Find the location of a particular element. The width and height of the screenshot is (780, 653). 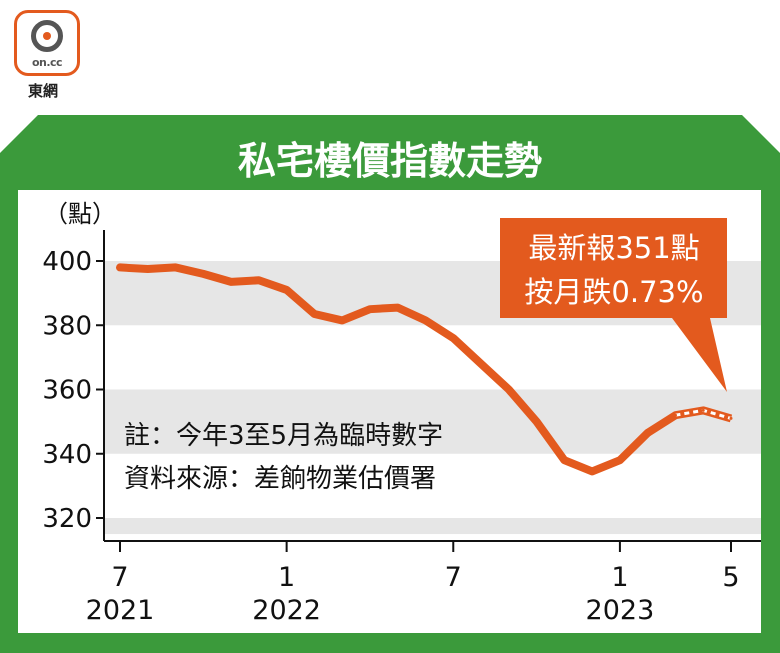

oncc-logo: on.cc is located at coordinates (47, 43).